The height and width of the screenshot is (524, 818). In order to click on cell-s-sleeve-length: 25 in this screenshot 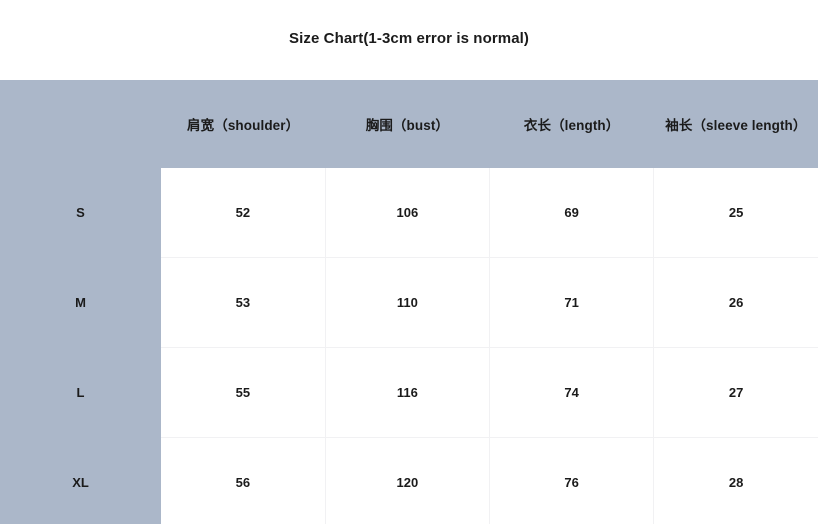, I will do `click(735, 213)`.